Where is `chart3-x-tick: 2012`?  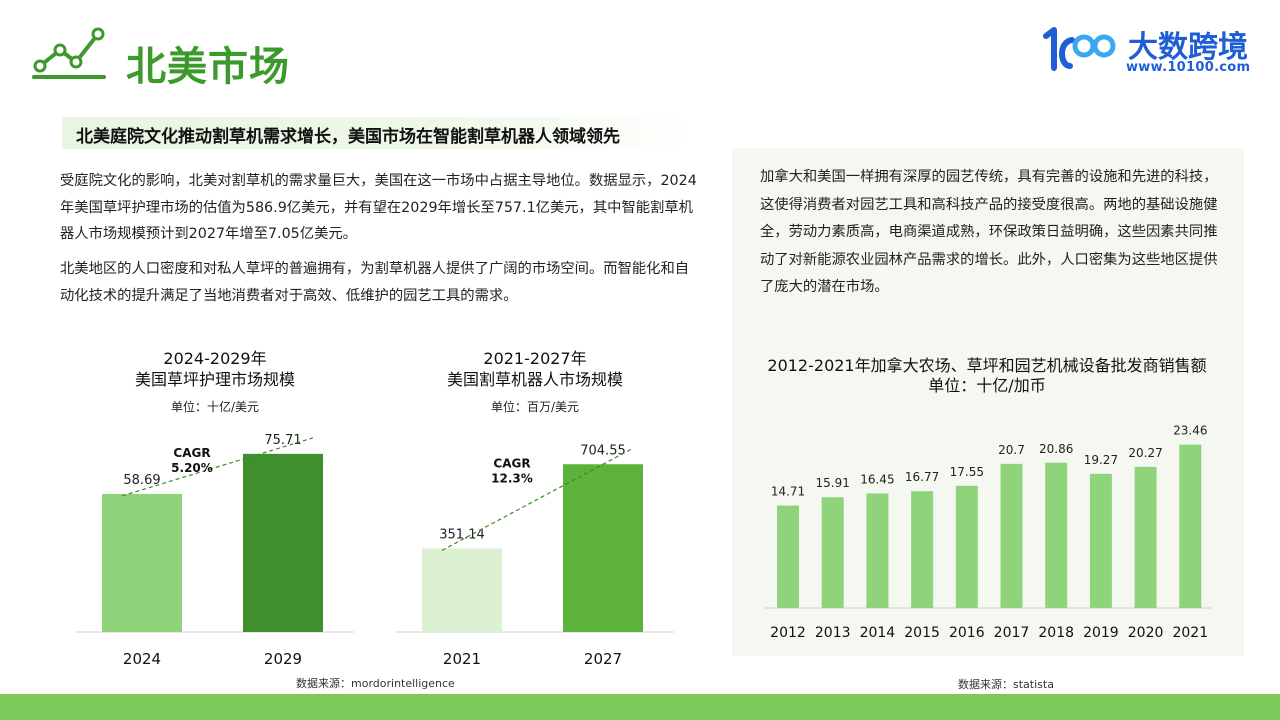 chart3-x-tick: 2012 is located at coordinates (788, 633).